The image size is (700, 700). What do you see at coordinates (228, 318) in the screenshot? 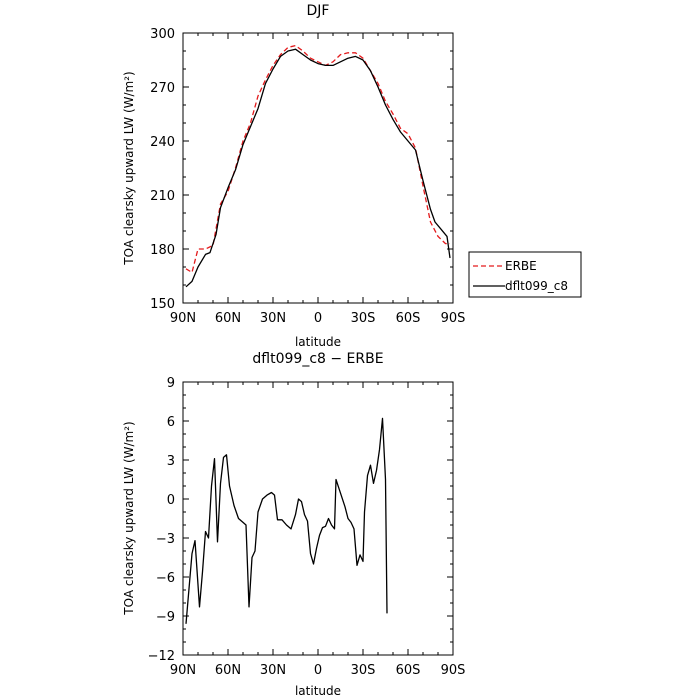
I see `top-x-tick-label: 60N` at bounding box center [228, 318].